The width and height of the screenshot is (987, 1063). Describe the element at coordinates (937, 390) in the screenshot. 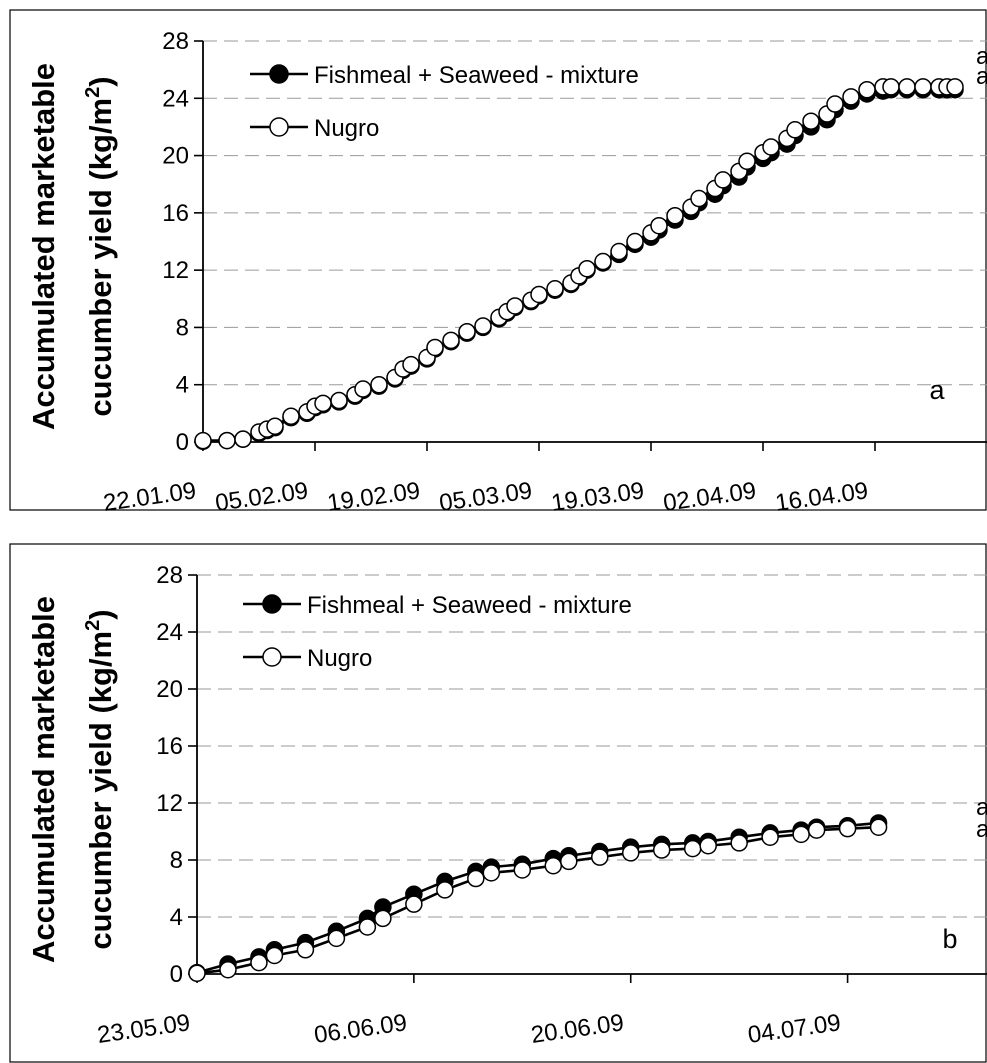

I see `panel-letter: a` at that location.